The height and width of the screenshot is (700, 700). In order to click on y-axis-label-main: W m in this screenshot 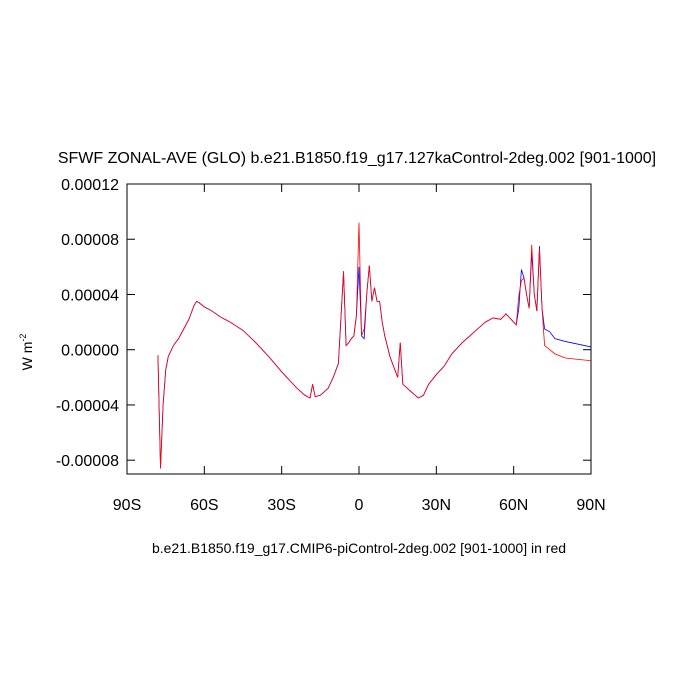, I will do `click(27, 356)`.